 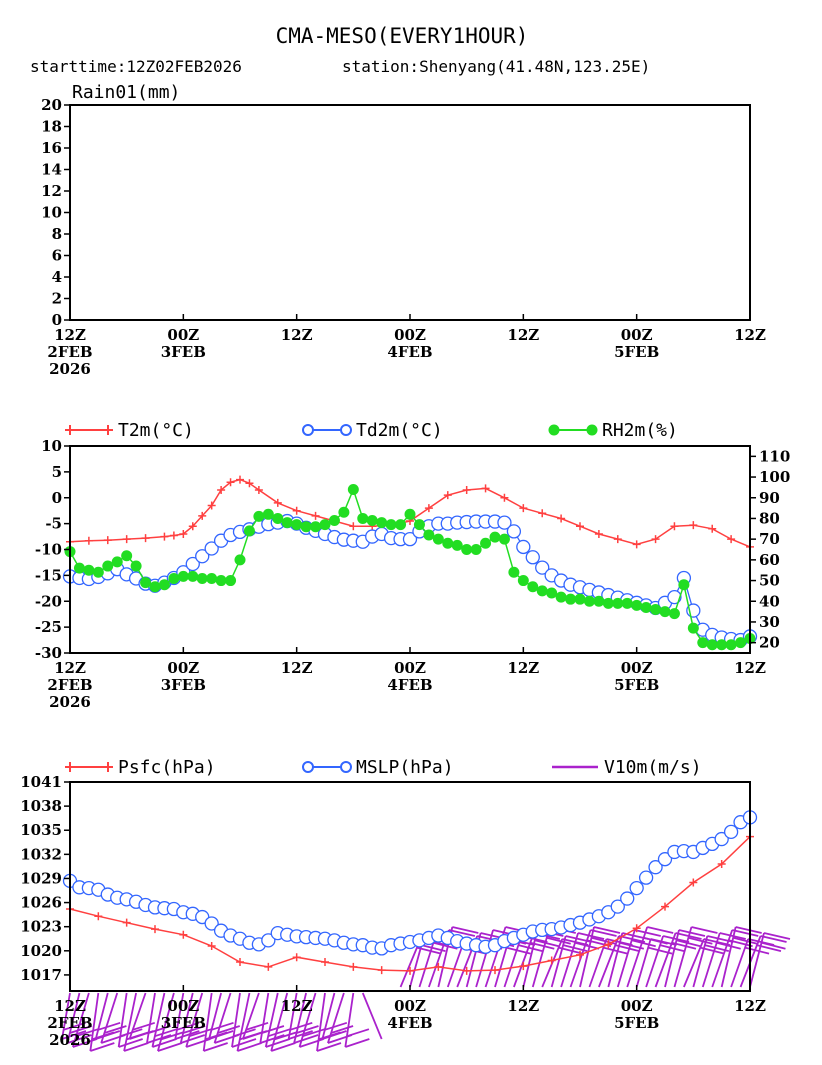 What do you see at coordinates (108, 430) in the screenshot?
I see `legend-marker-plus` at bounding box center [108, 430].